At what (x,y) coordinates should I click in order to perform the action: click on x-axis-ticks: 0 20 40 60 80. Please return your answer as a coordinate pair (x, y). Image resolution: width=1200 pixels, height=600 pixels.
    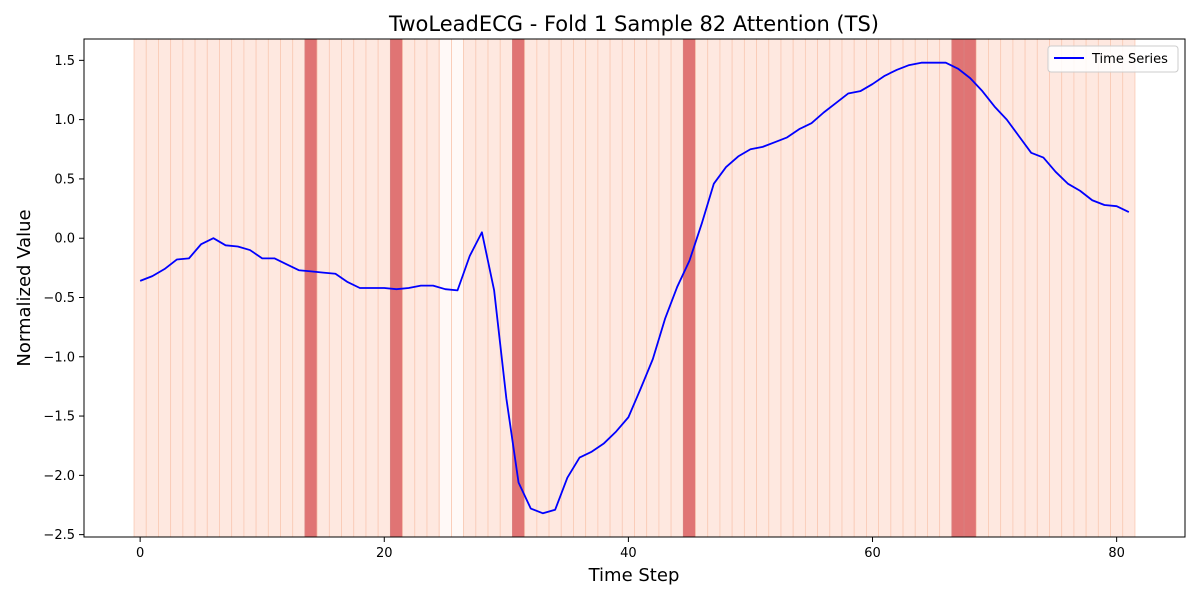
    Looking at the image, I should click on (630, 549).